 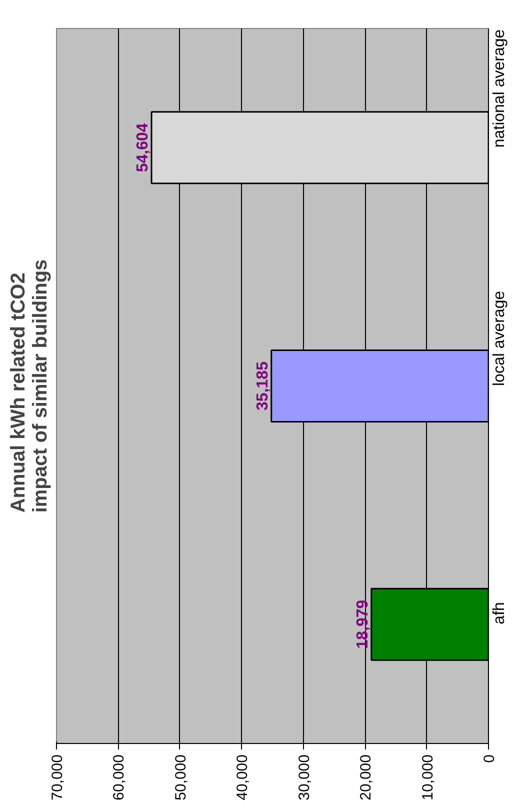 I want to click on x-tick-label: 50,000, so click(x=181, y=777).